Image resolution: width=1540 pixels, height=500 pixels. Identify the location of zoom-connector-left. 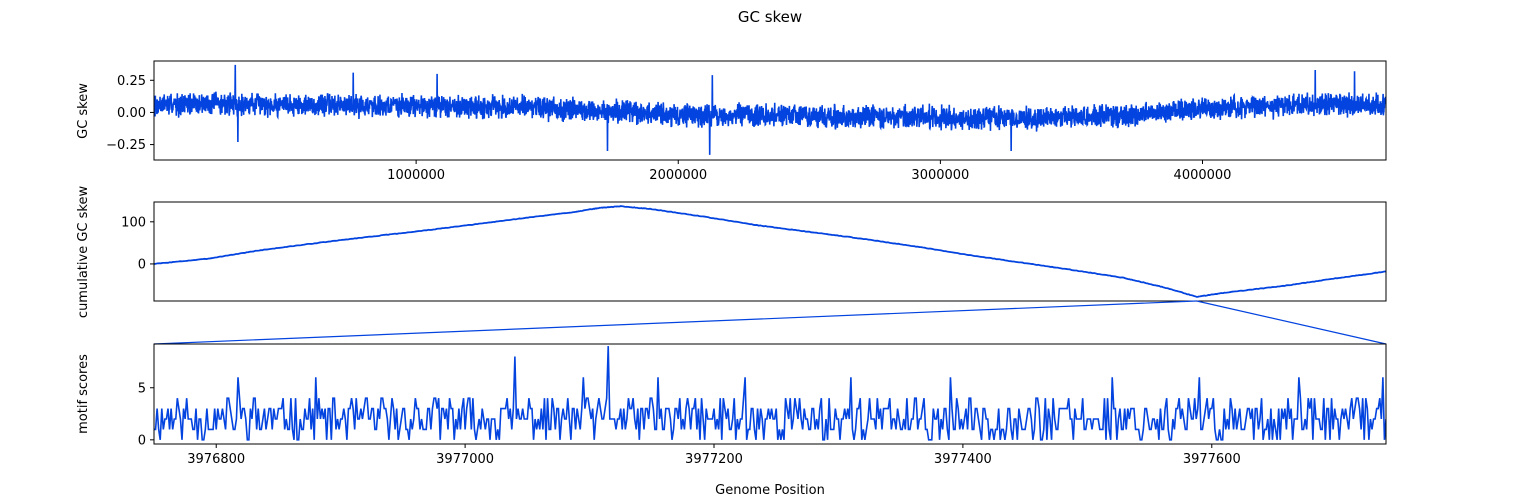
(675, 322).